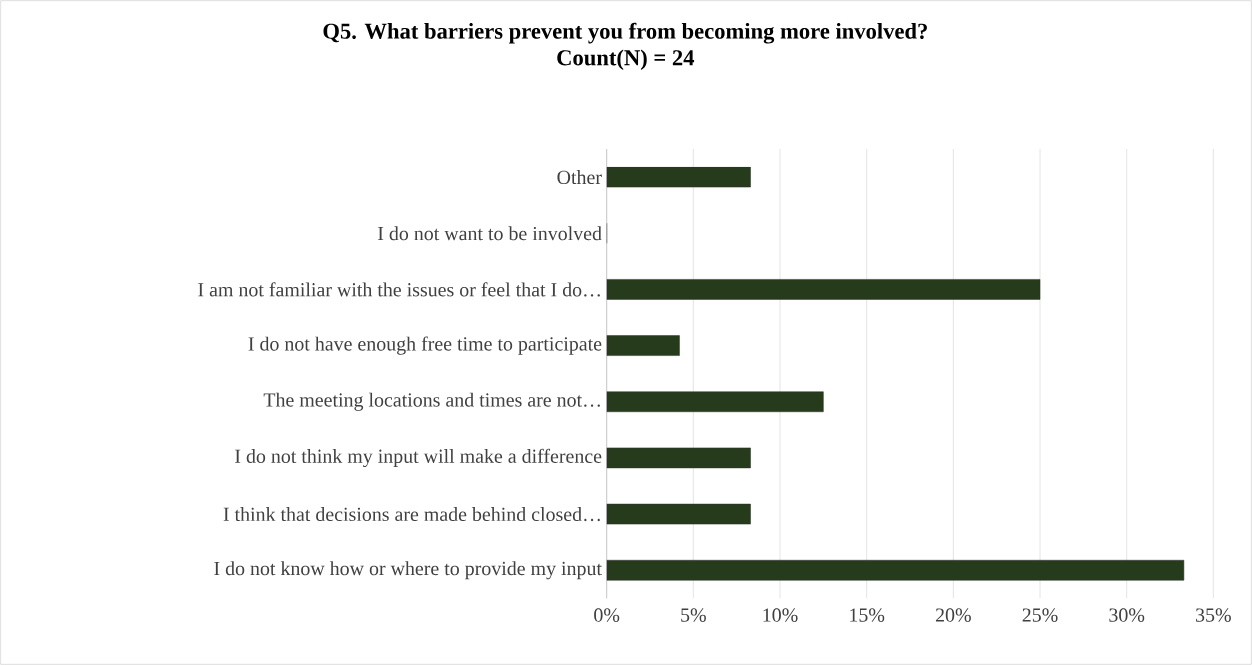 The image size is (1252, 665). I want to click on x-tick-label: 30%, so click(1127, 615).